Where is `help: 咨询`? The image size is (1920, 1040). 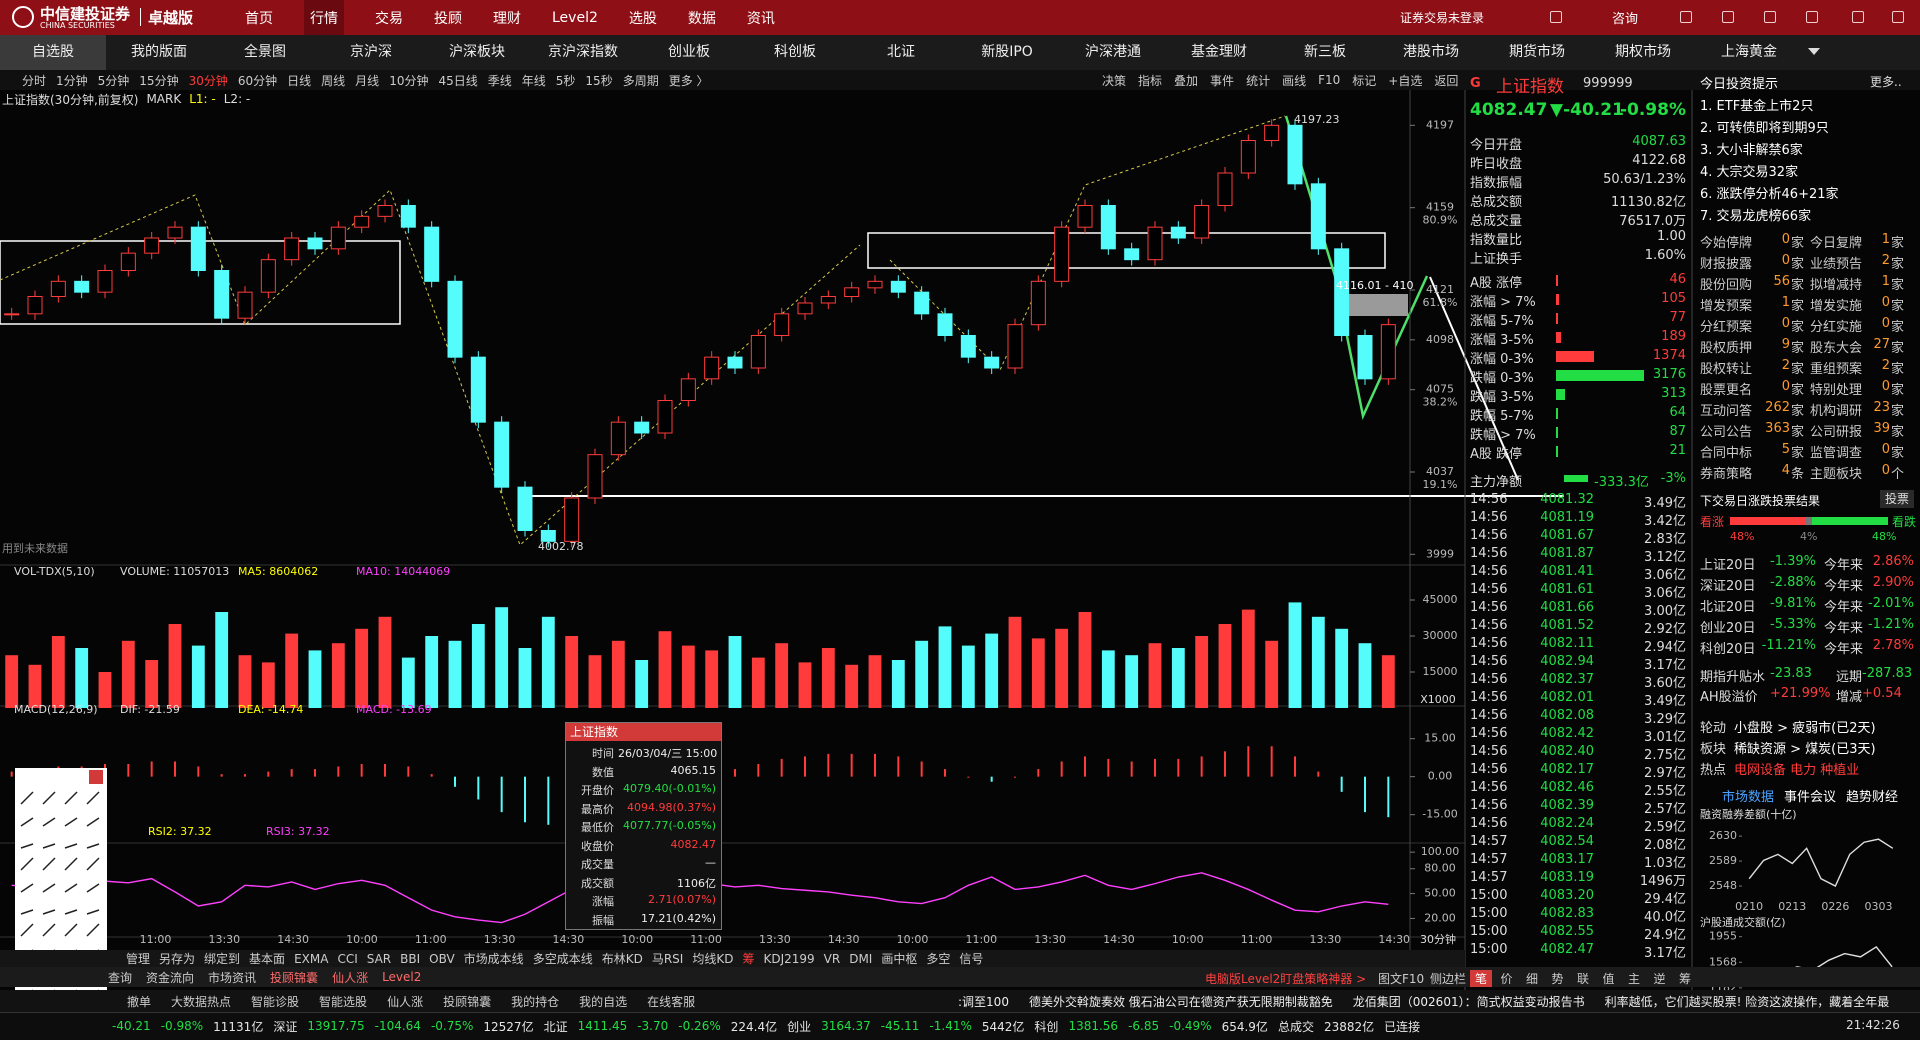
help: 咨询 is located at coordinates (1625, 19).